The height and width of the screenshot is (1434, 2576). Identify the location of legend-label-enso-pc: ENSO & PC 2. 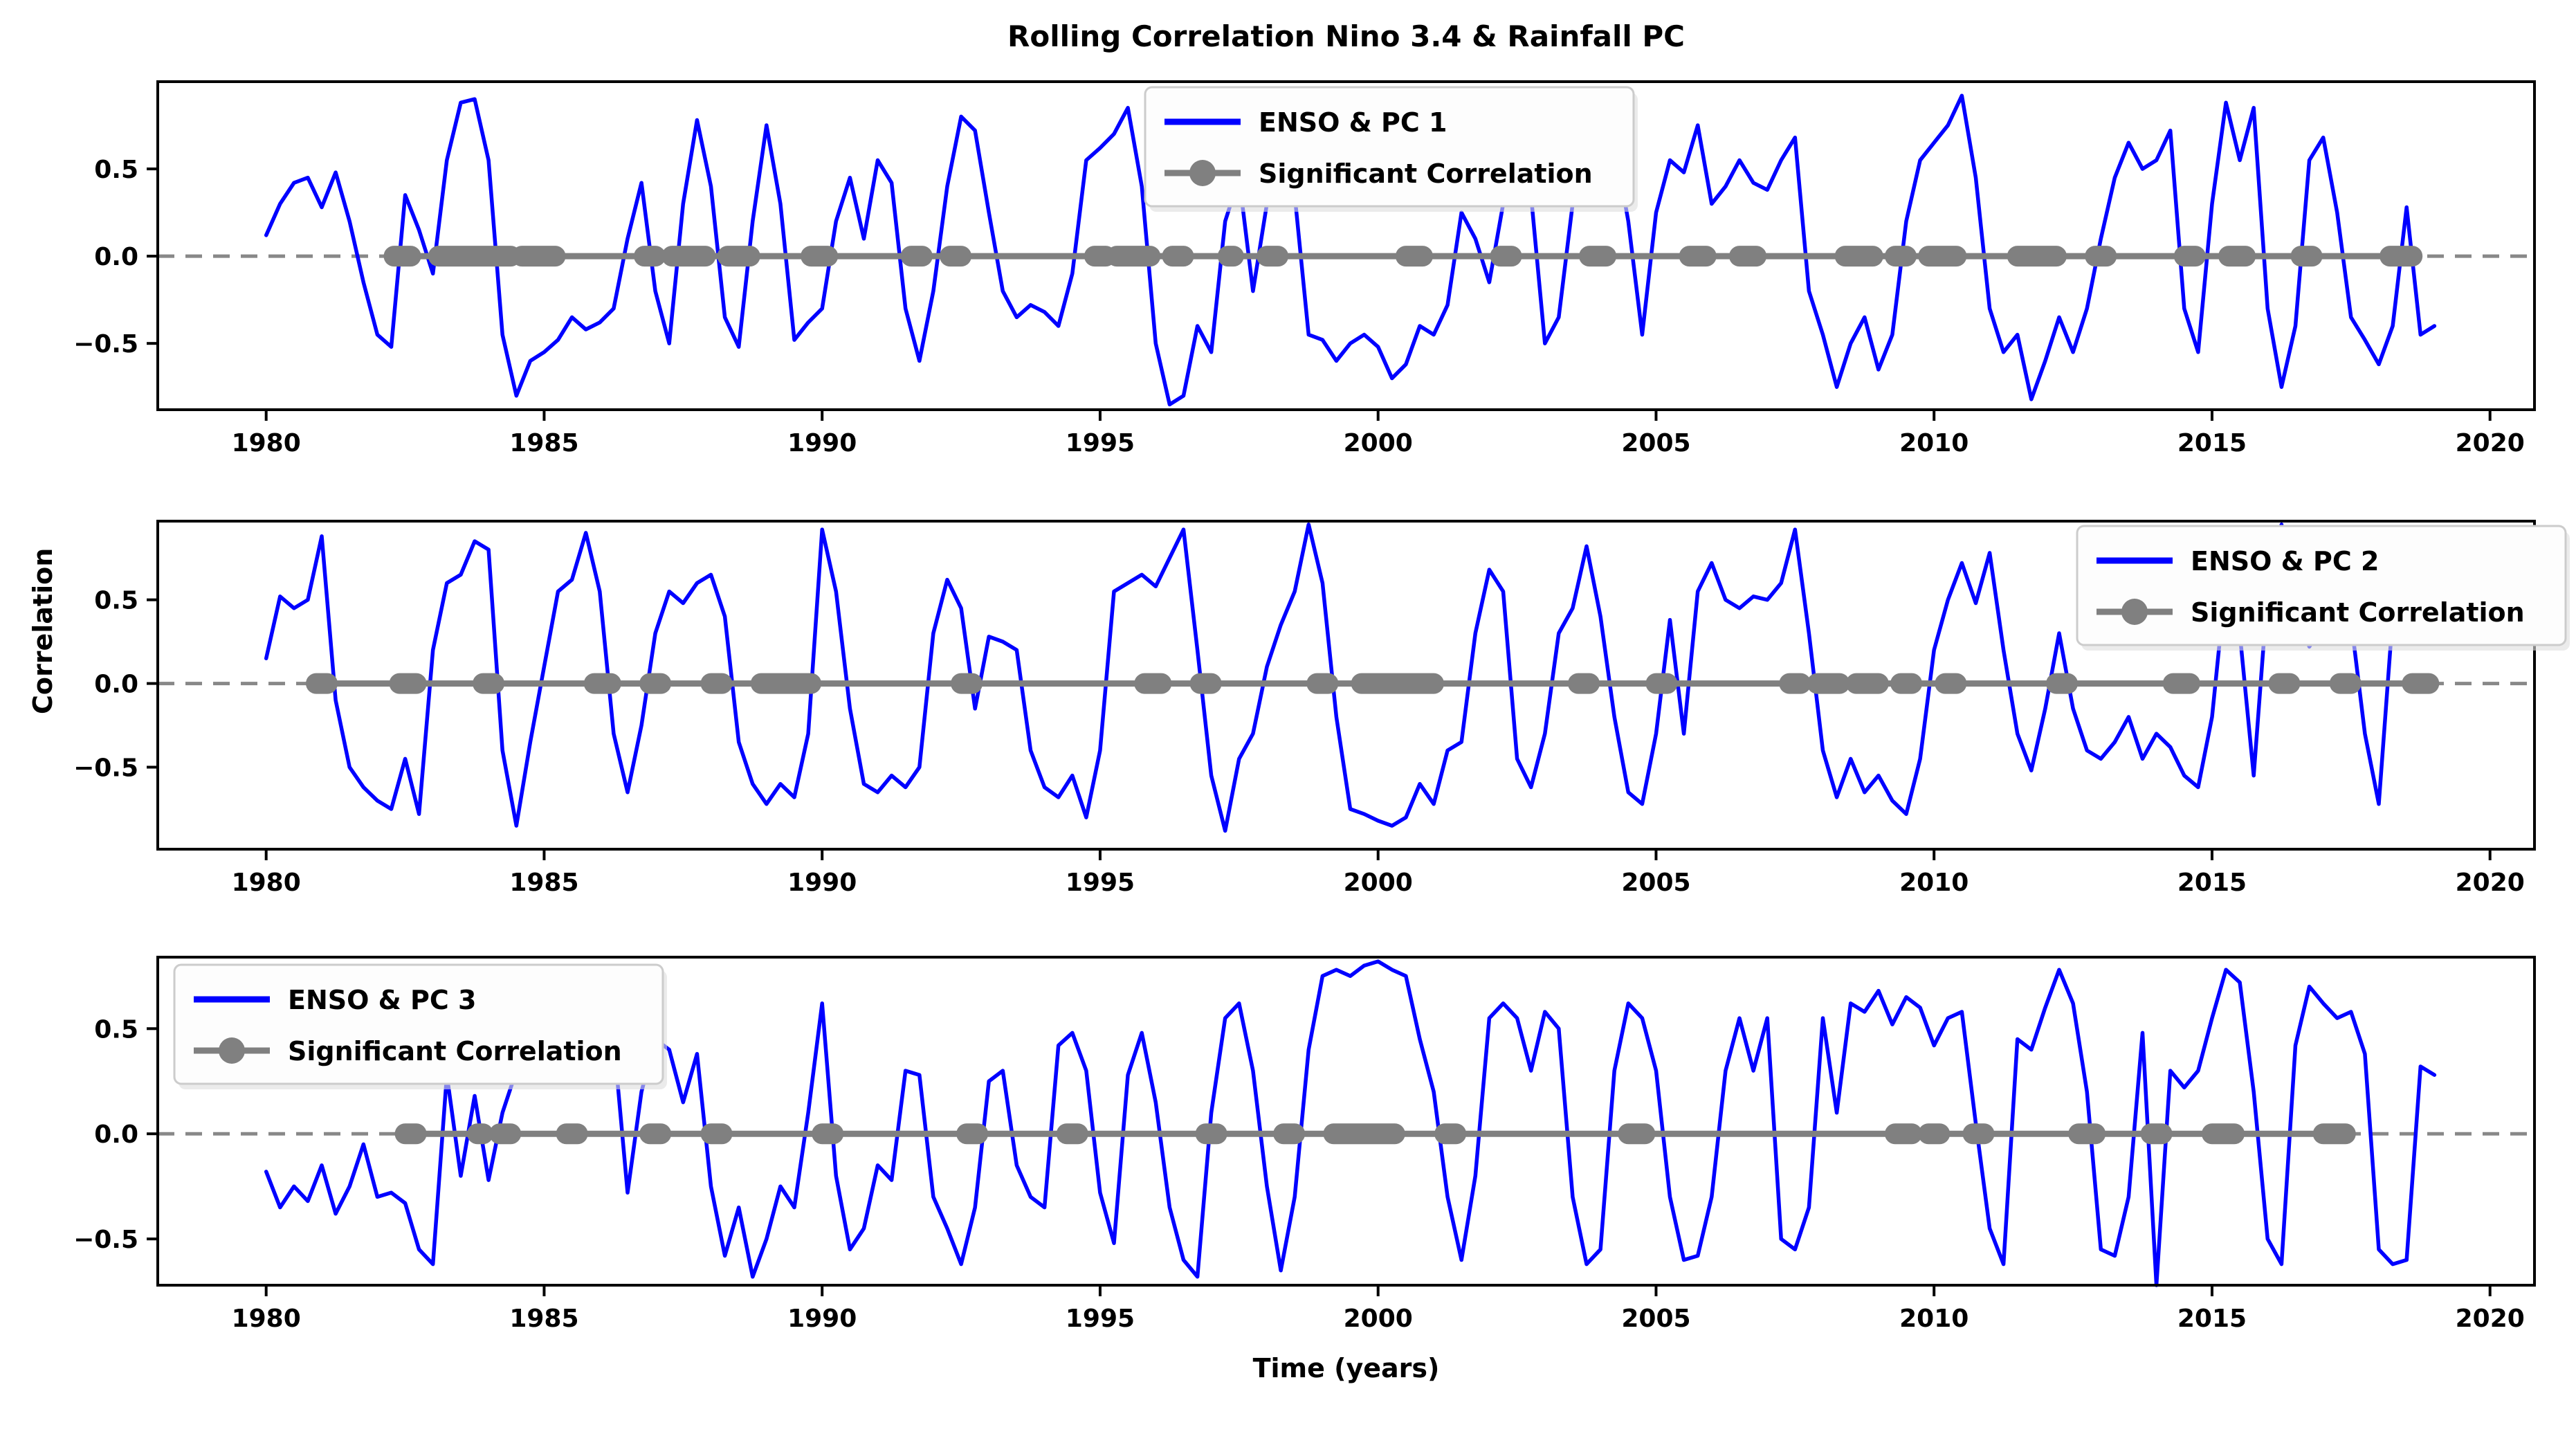
(2285, 561).